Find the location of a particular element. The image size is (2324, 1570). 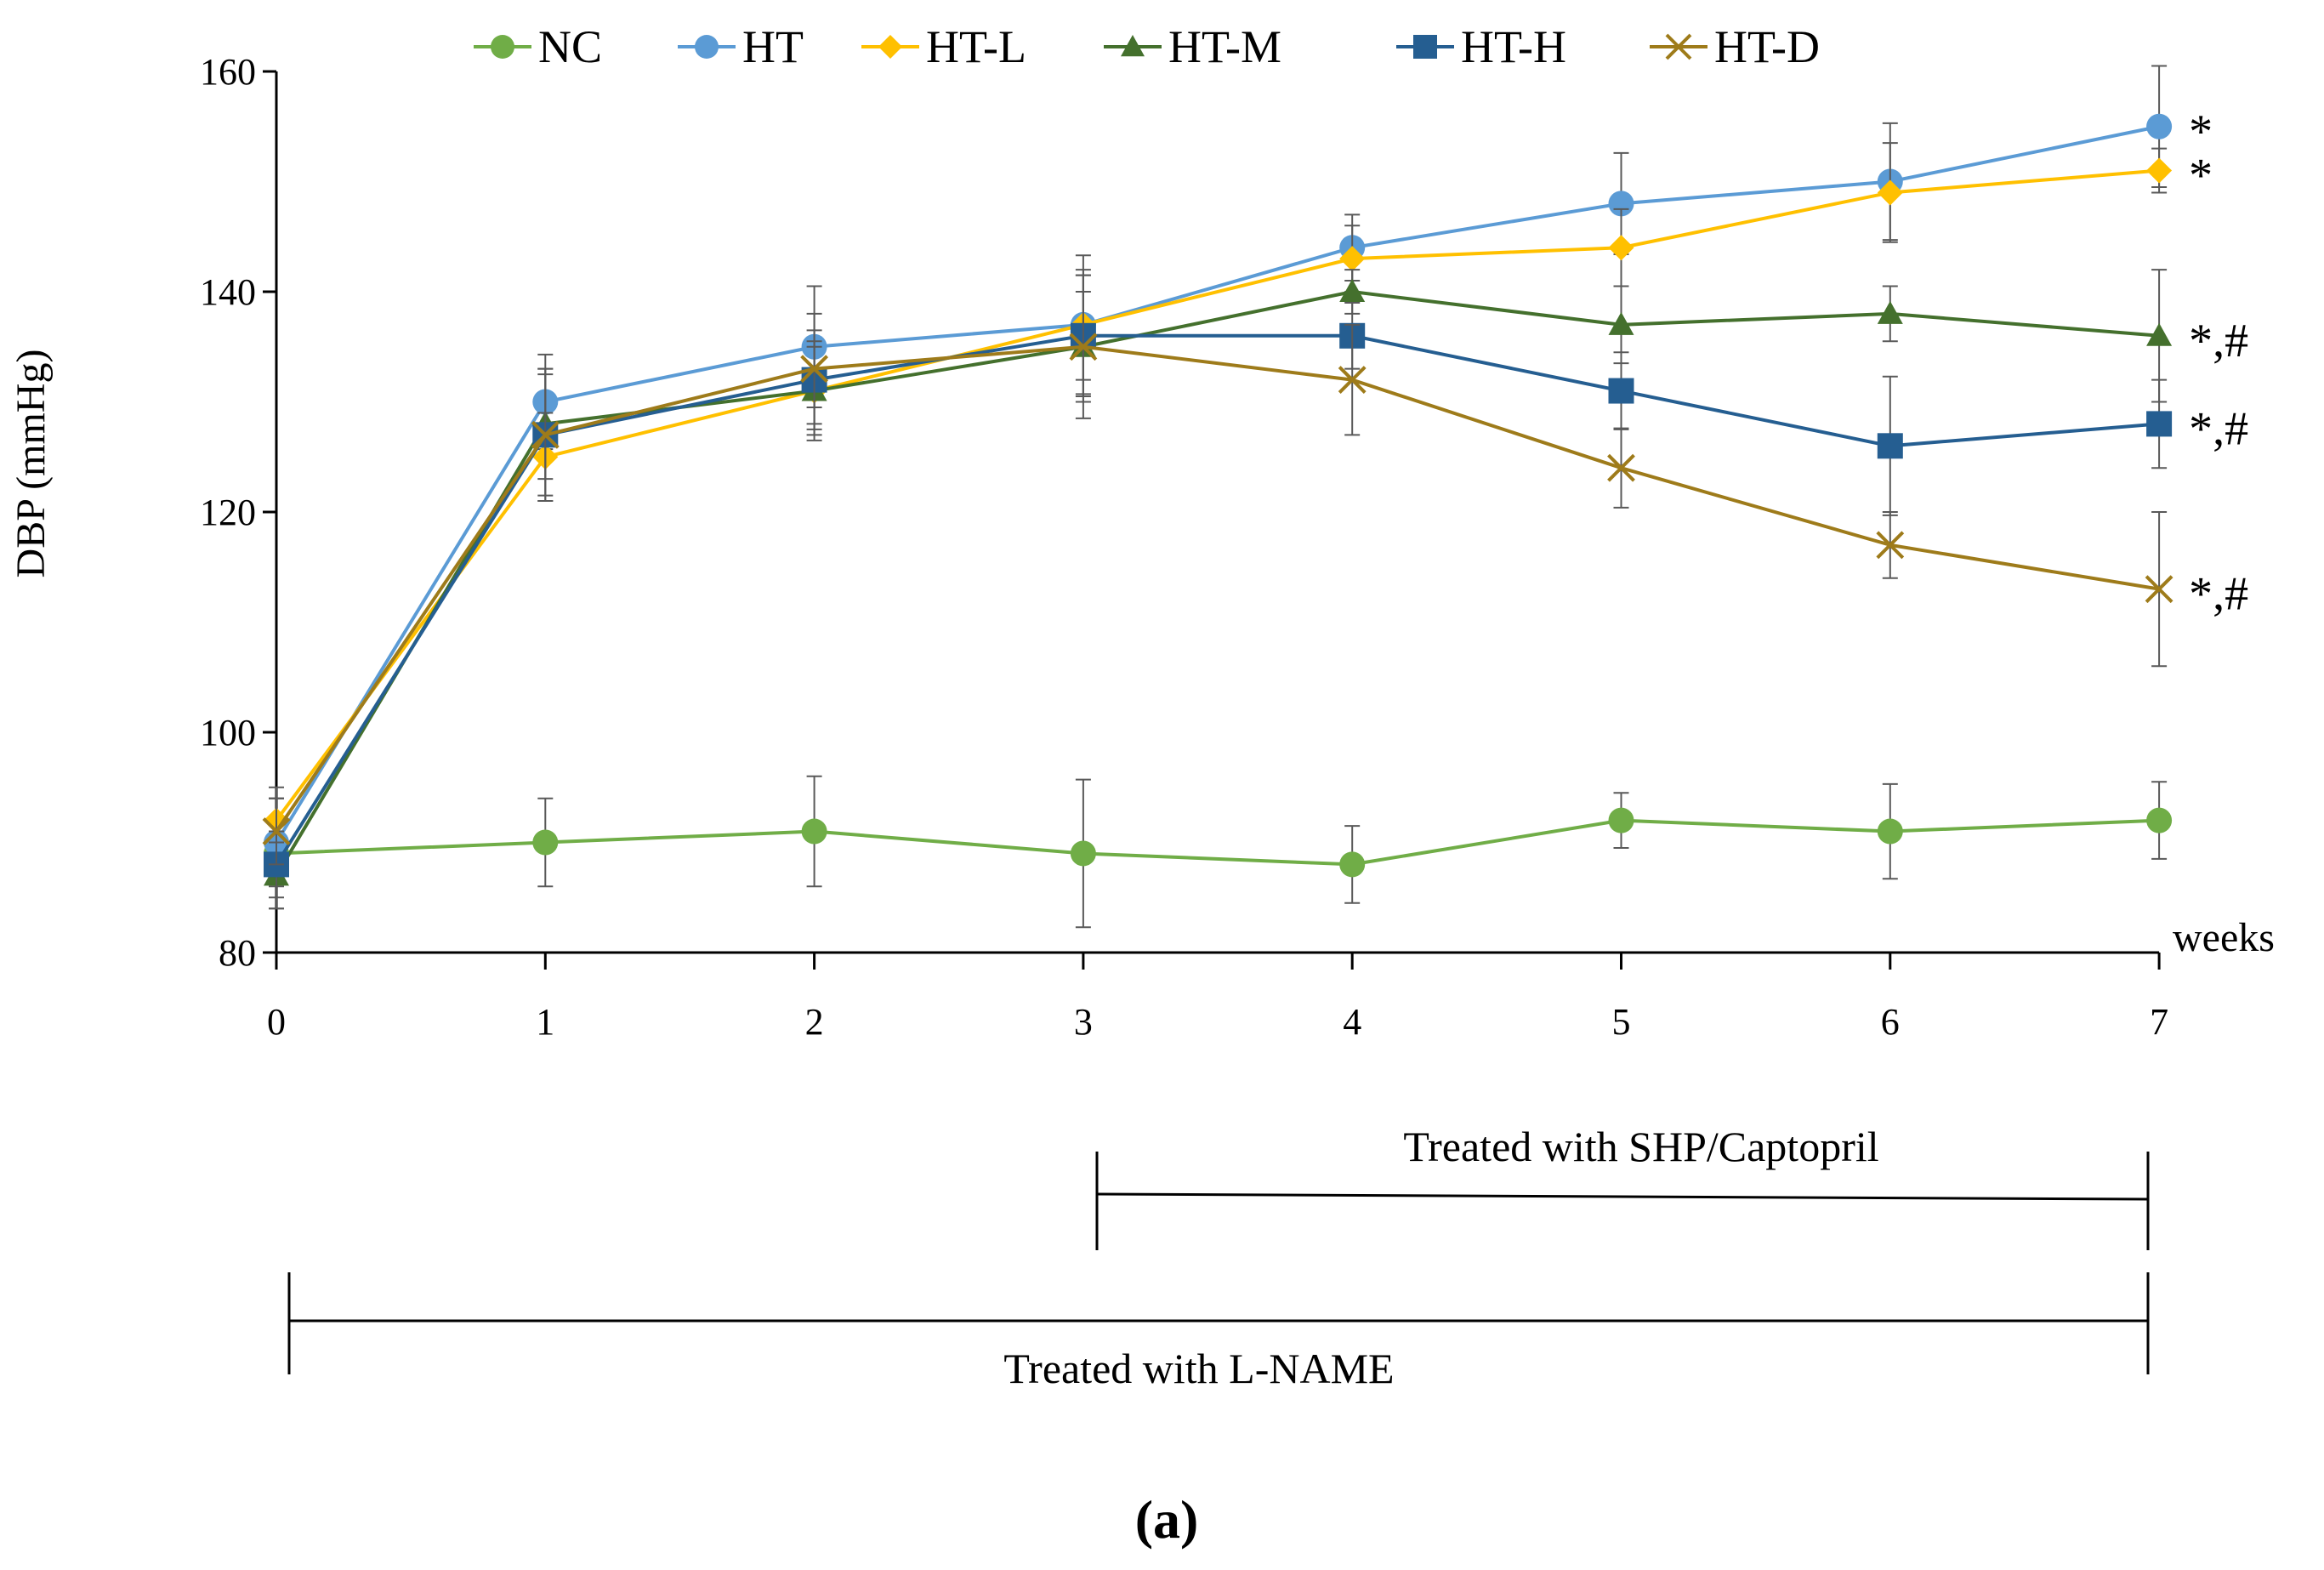

x-tick-label: 5 is located at coordinates (1621, 1022).